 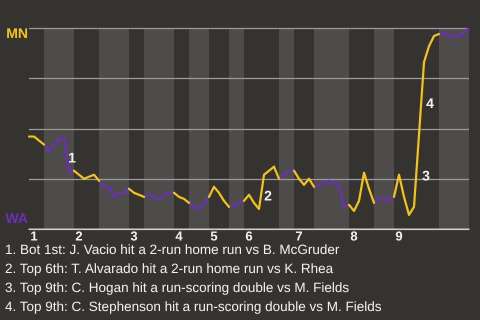 What do you see at coordinates (172, 249) in the screenshot?
I see `text: 1. Bot 1st: J. Vacio hit a 2-run home run vs B. McGruder` at bounding box center [172, 249].